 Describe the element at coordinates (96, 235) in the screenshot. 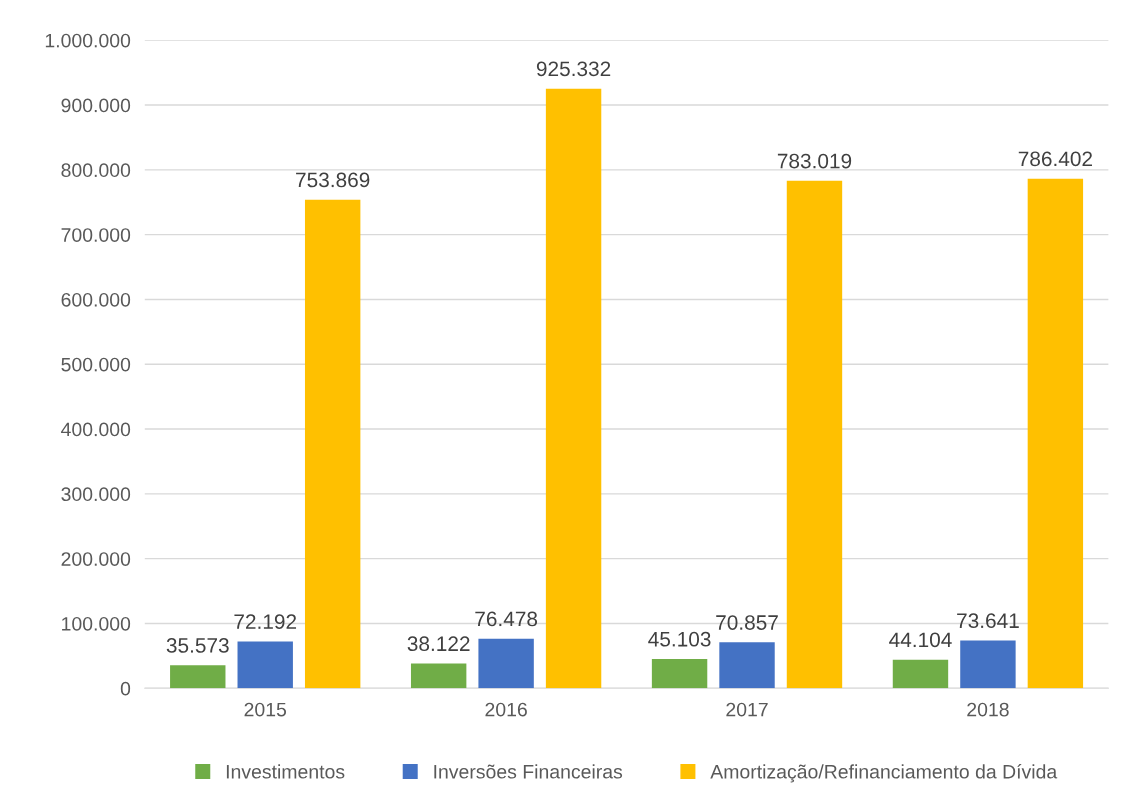

I see `y-tick-label: 700.000` at that location.